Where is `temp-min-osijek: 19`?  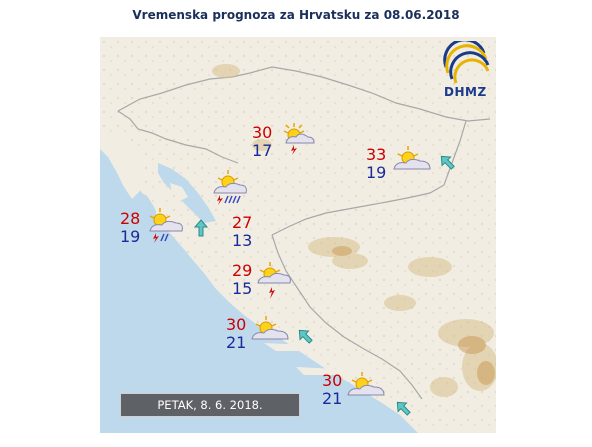
temp-min-osijek: 19 is located at coordinates (376, 172).